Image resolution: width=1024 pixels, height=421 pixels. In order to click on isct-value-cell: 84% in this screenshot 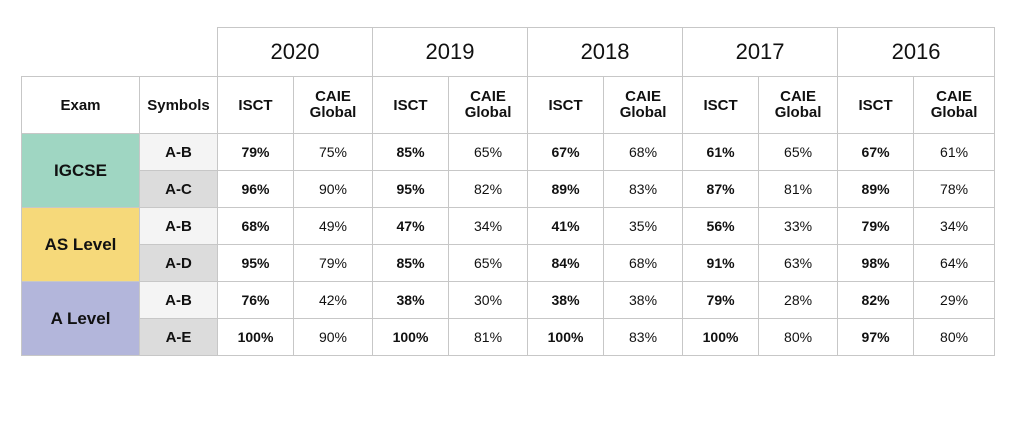, I will do `click(566, 263)`.